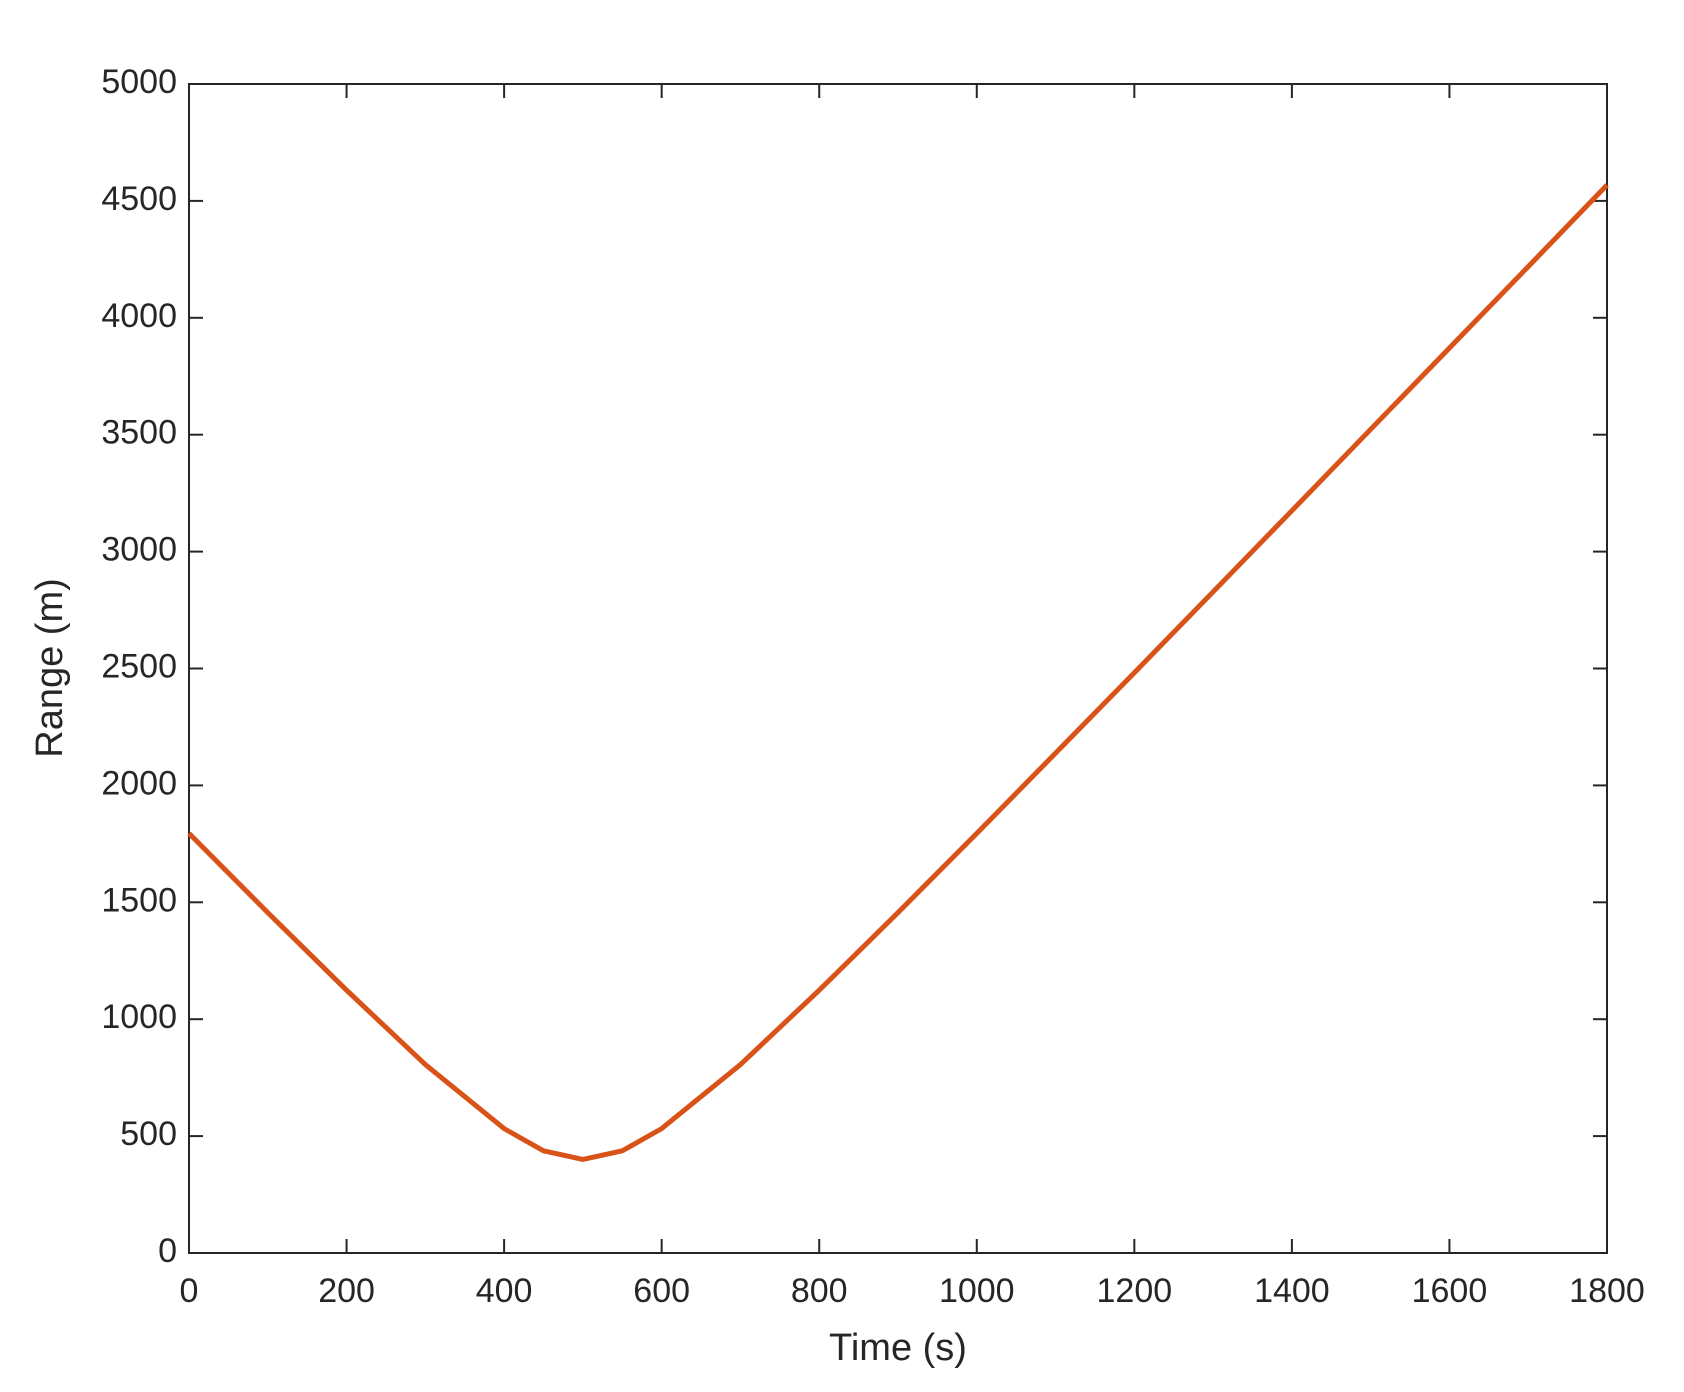 Image resolution: width=1684 pixels, height=1392 pixels. Describe the element at coordinates (167, 1251) in the screenshot. I see `y-tick-label: 0` at that location.